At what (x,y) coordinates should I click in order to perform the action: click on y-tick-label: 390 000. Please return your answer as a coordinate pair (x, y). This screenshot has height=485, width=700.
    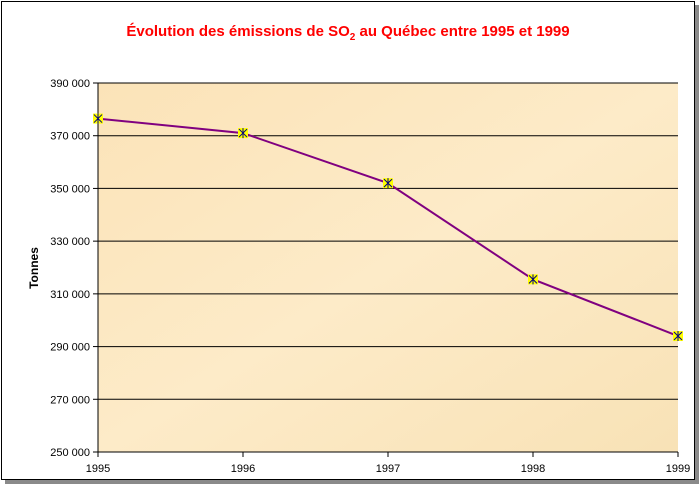
    Looking at the image, I should click on (70, 84).